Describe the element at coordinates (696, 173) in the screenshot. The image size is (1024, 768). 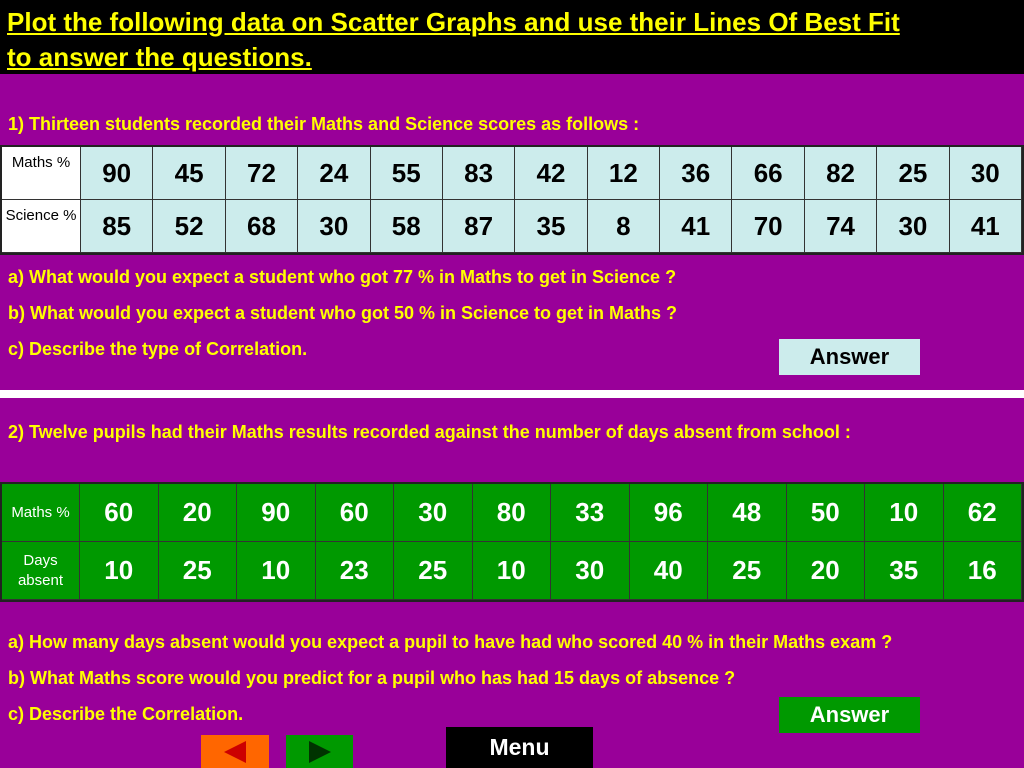
I see `q1-maths-cell: 36` at that location.